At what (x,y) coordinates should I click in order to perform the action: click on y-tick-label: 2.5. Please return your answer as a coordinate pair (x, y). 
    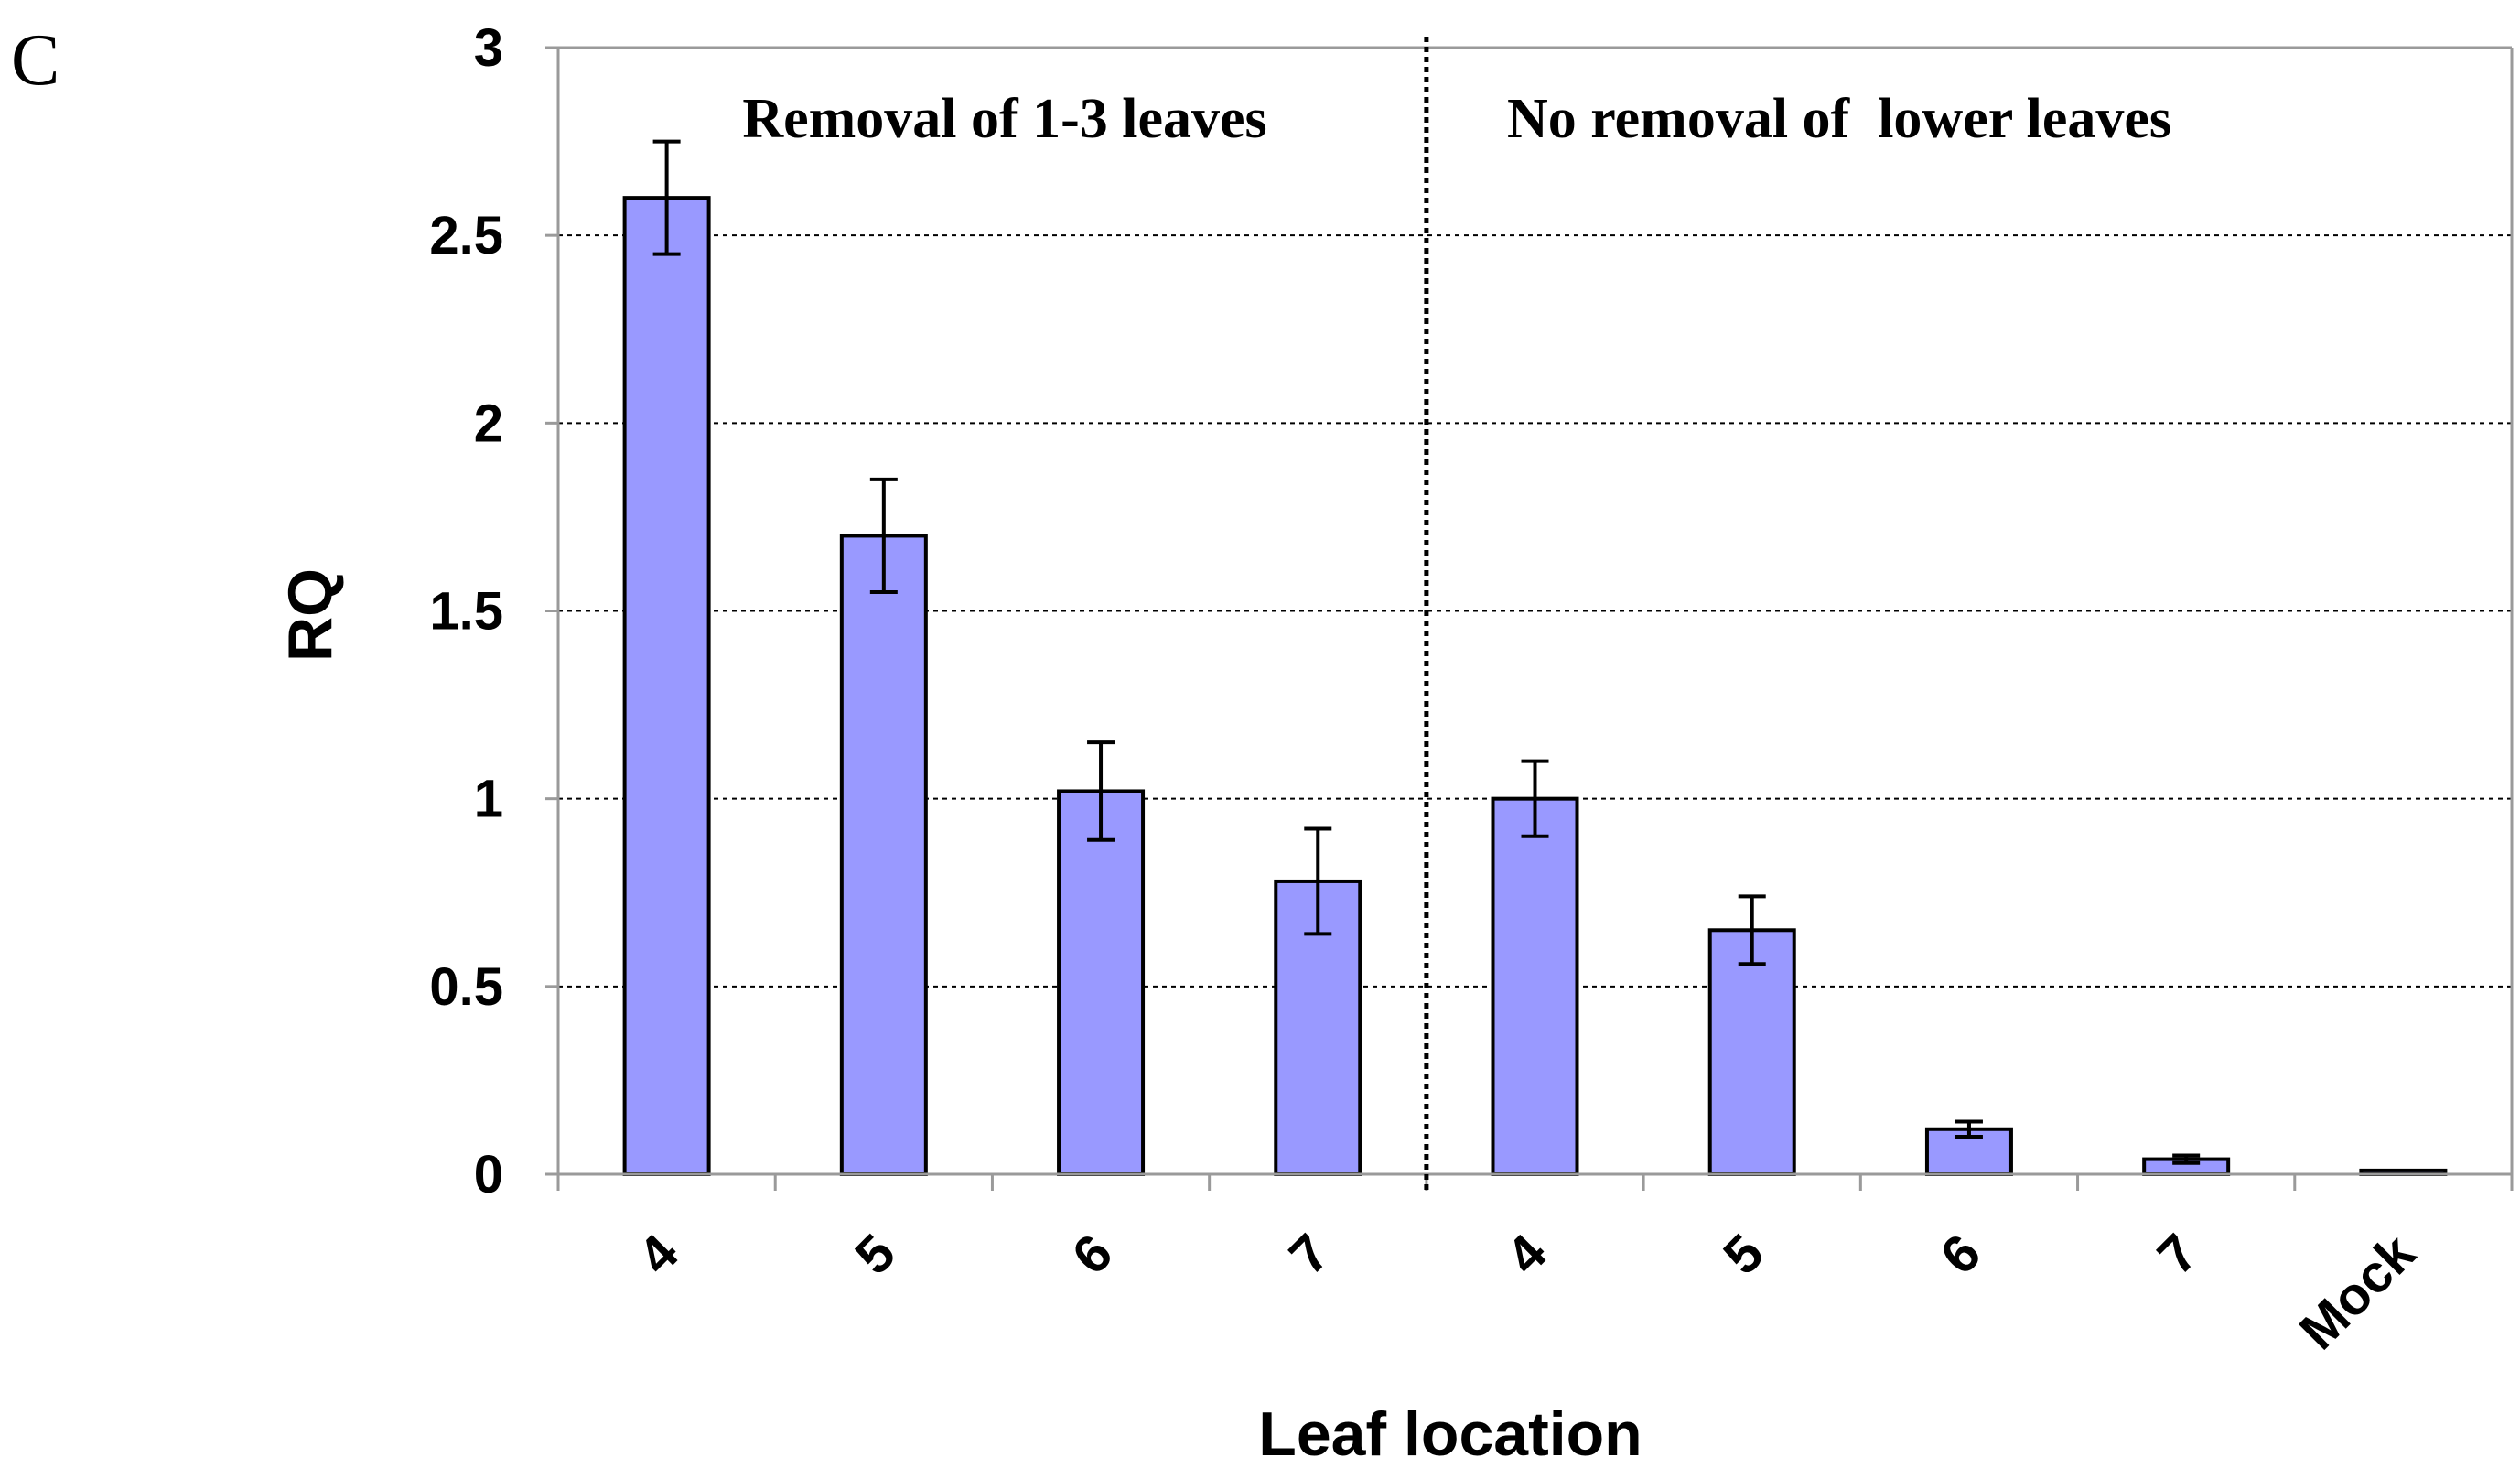
    Looking at the image, I should click on (466, 235).